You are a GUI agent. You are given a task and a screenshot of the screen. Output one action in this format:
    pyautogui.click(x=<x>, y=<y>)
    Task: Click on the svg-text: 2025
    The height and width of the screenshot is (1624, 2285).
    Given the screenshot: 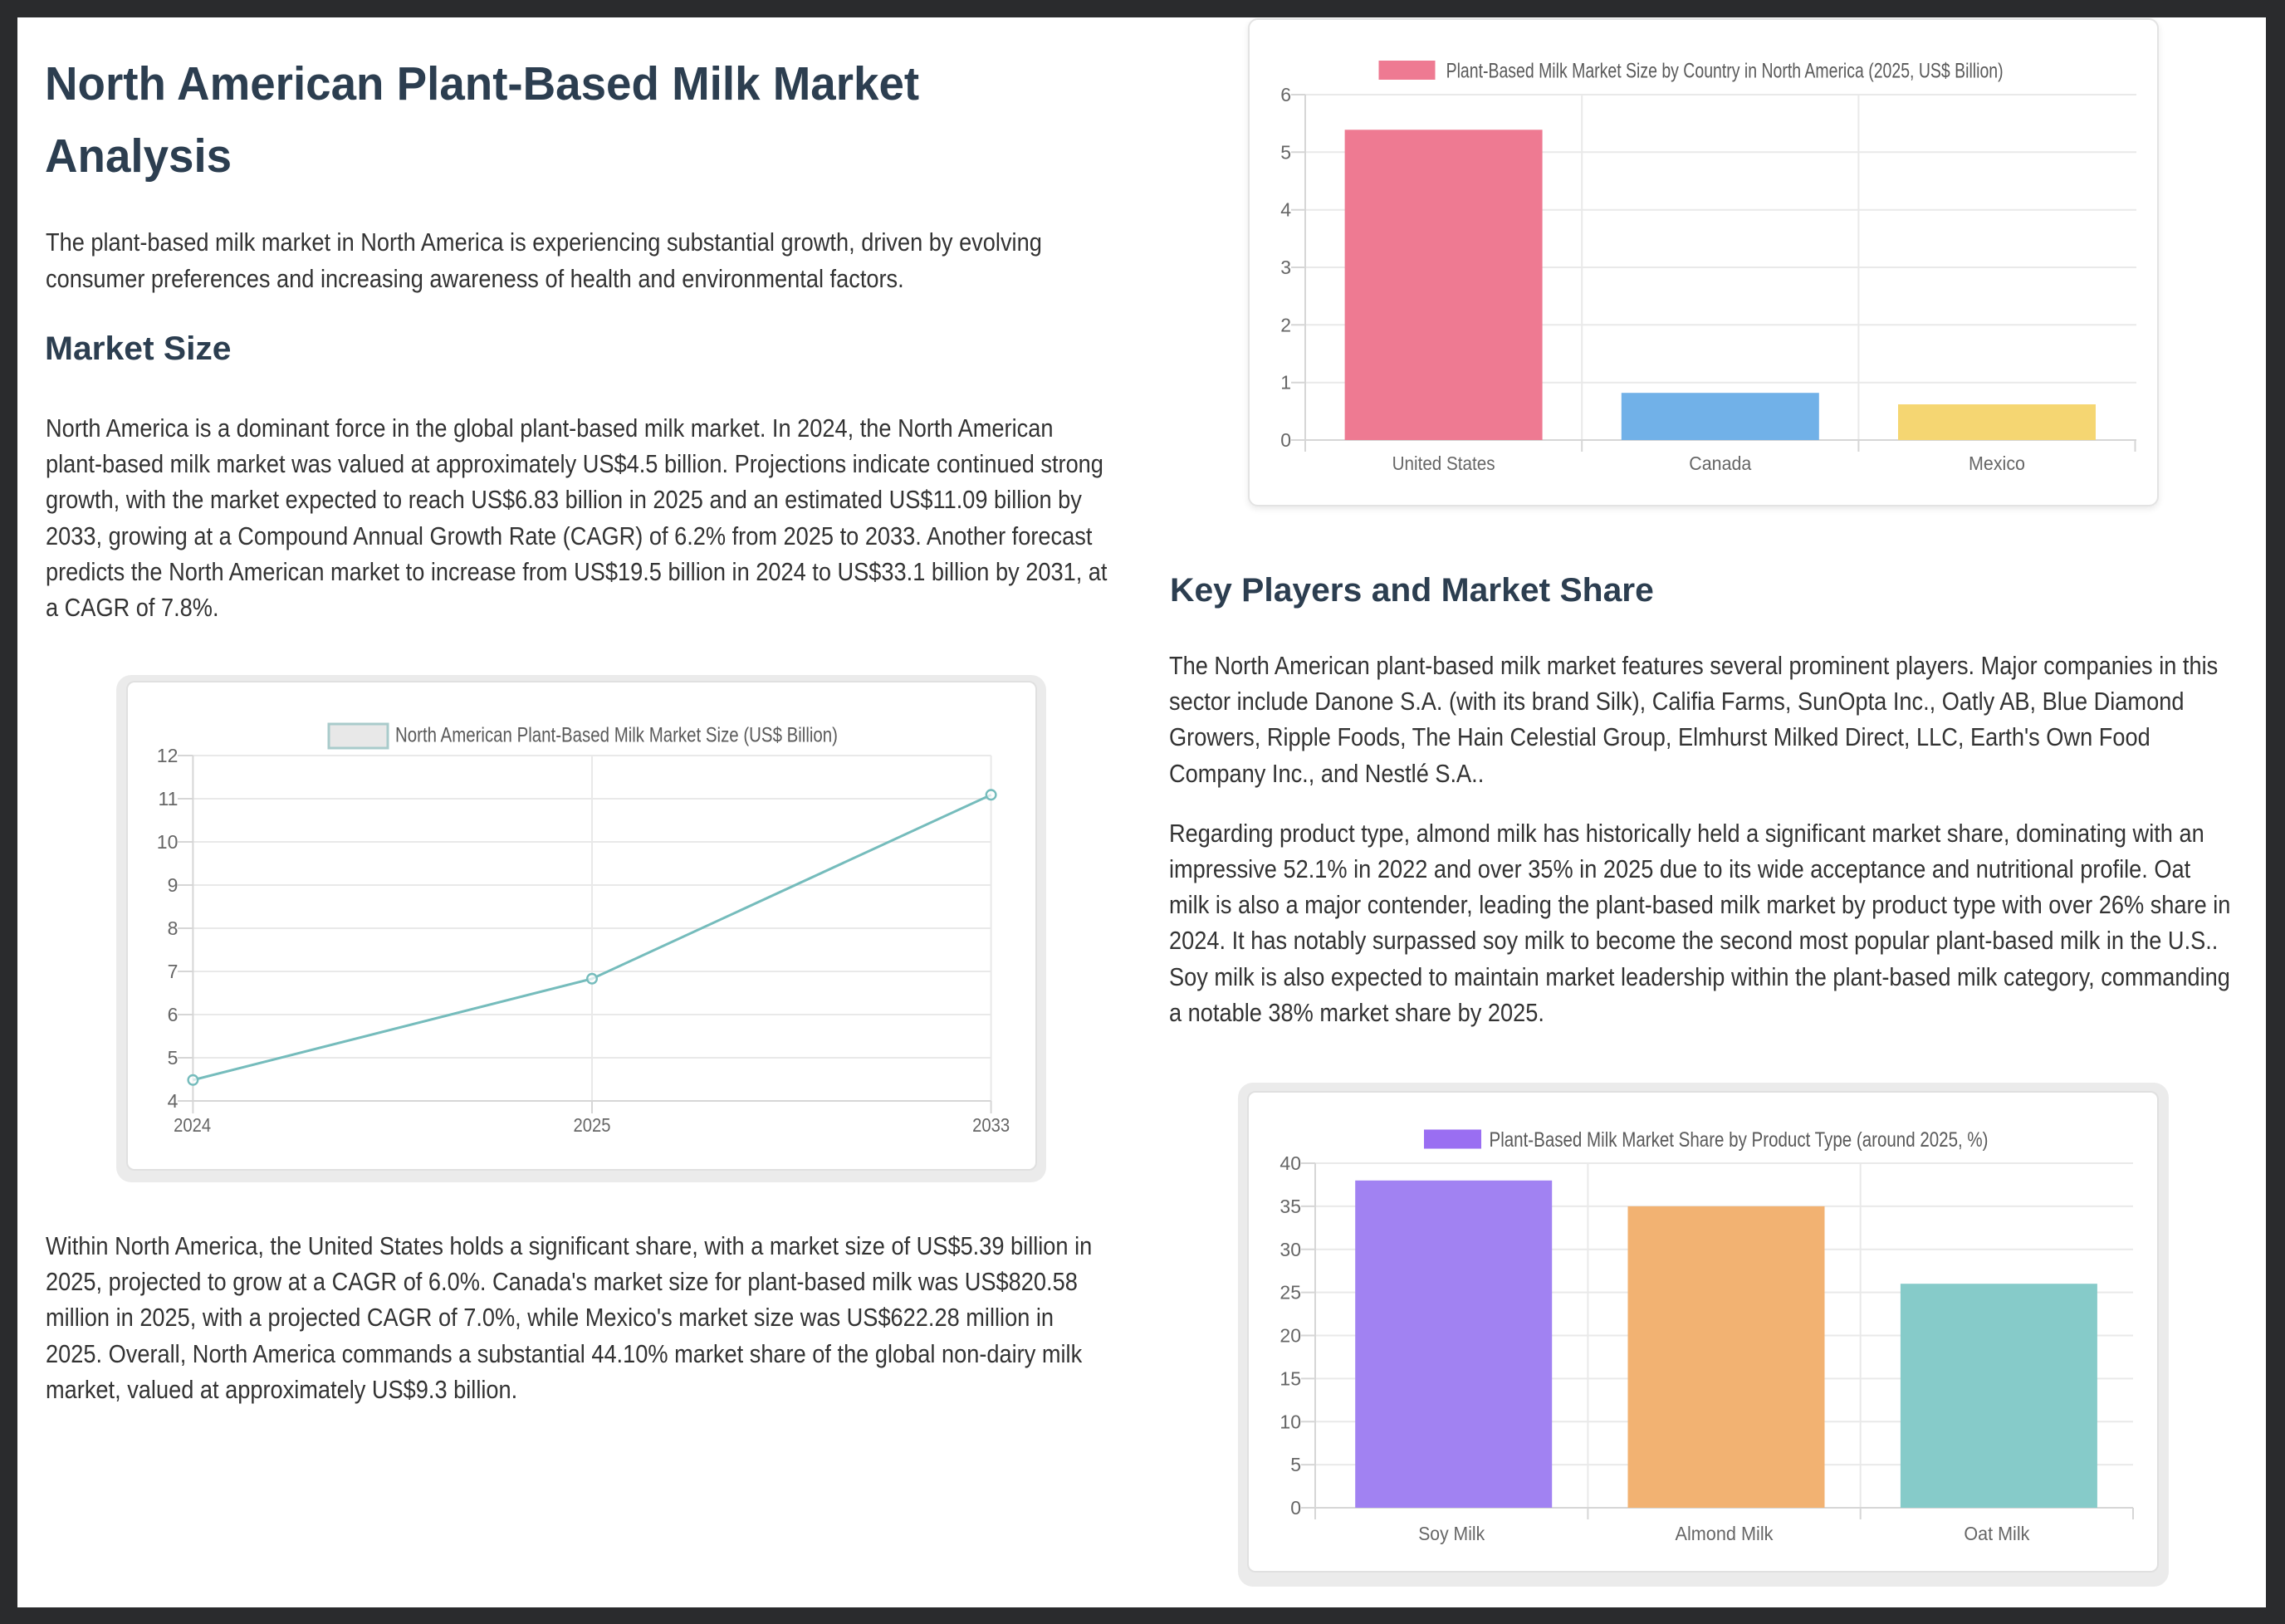 What is the action you would take?
    pyautogui.click(x=591, y=1125)
    